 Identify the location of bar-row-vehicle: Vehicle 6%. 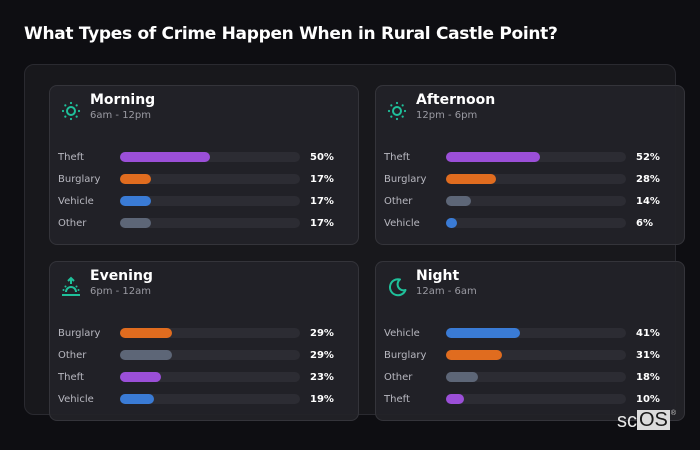
(531, 223).